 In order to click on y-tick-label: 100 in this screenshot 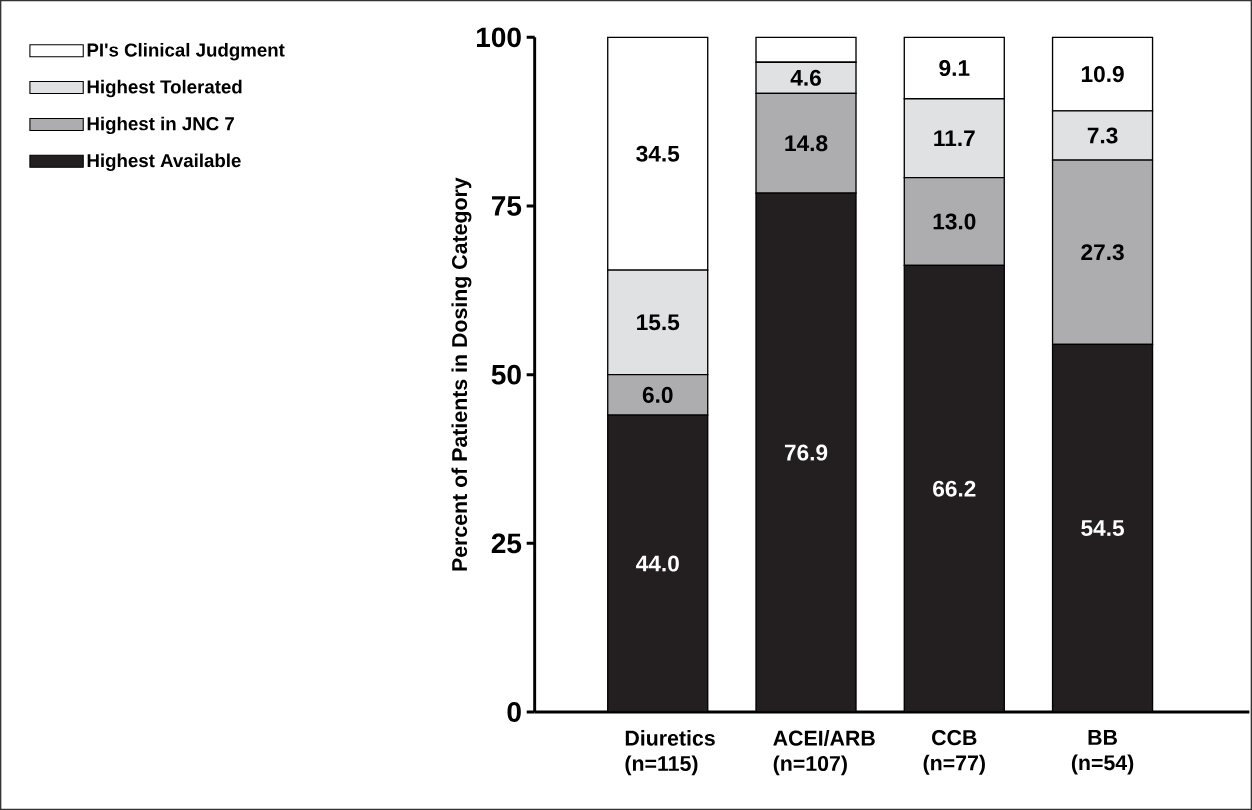, I will do `click(499, 37)`.